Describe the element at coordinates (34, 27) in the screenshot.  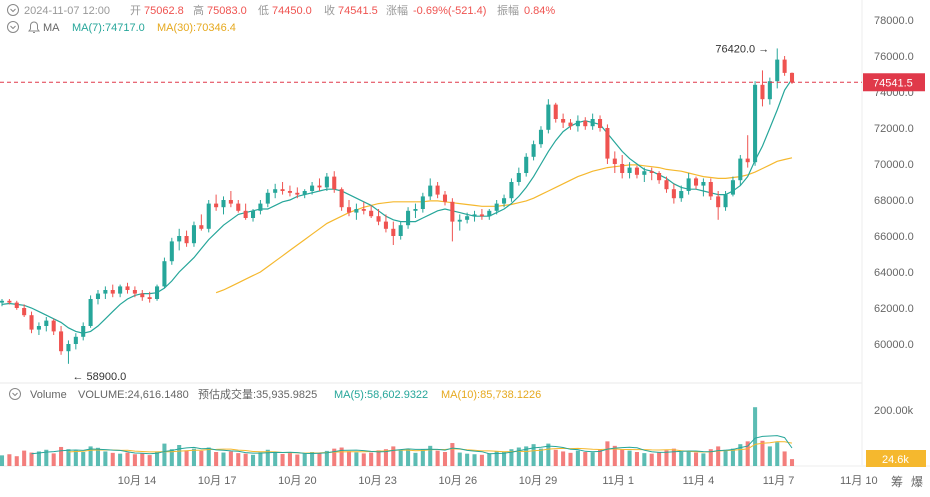
I see `bell-icon` at that location.